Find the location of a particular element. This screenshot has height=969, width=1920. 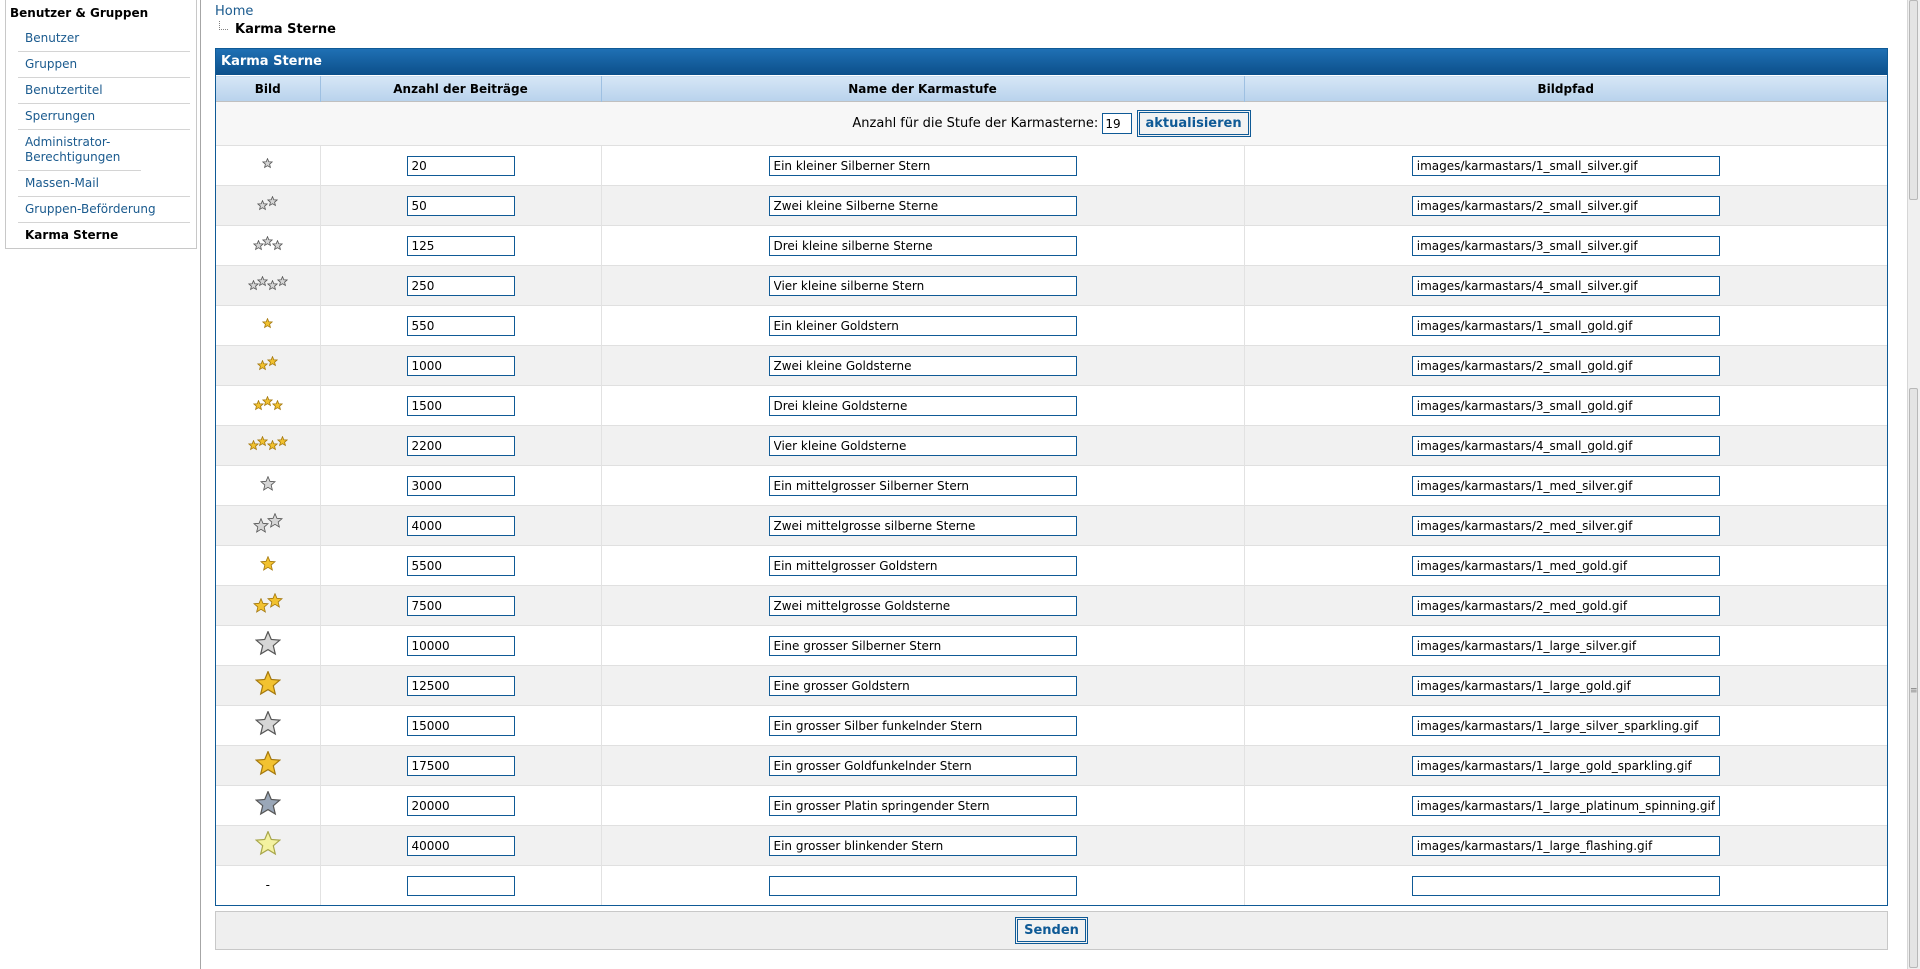

update-button: aktualisieren is located at coordinates (1193, 123).